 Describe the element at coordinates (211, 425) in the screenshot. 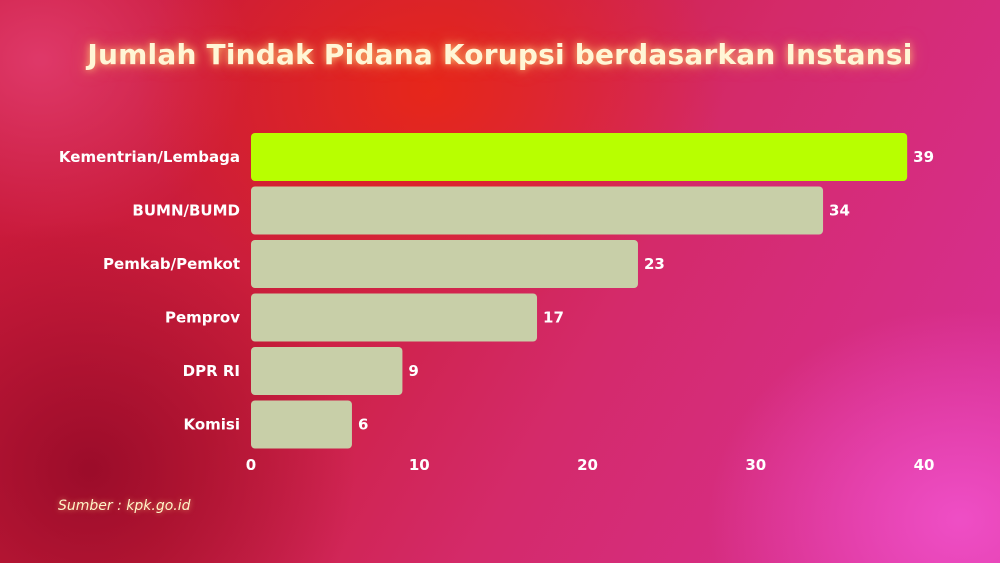

I see `category-label-5: Komisi` at that location.